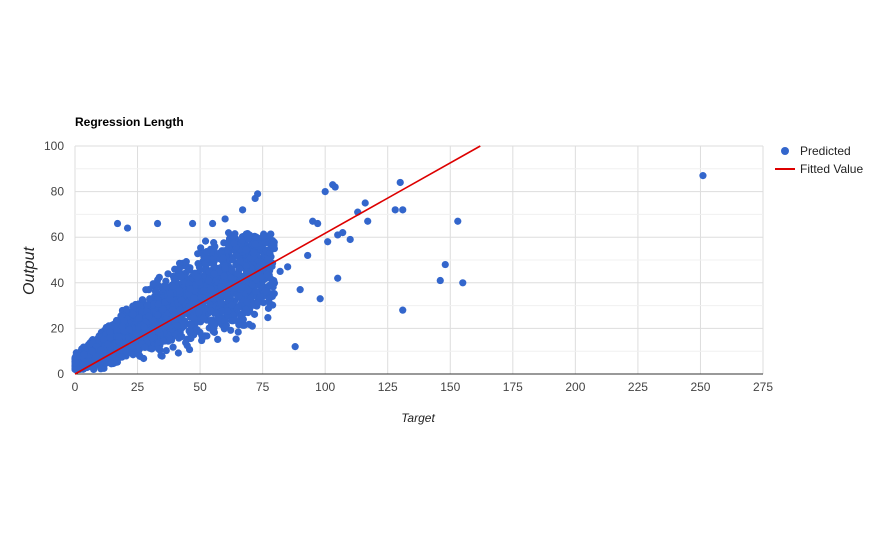 Image resolution: width=888 pixels, height=542 pixels. I want to click on x-tick-label: 25, so click(138, 387).